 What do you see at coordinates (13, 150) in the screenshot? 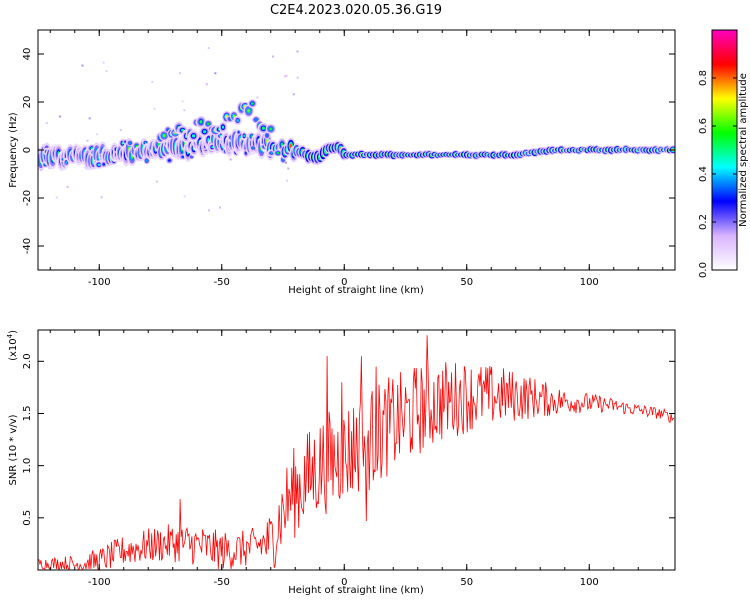
I see `spectrogram-ylabel: Frequency (Hz)` at bounding box center [13, 150].